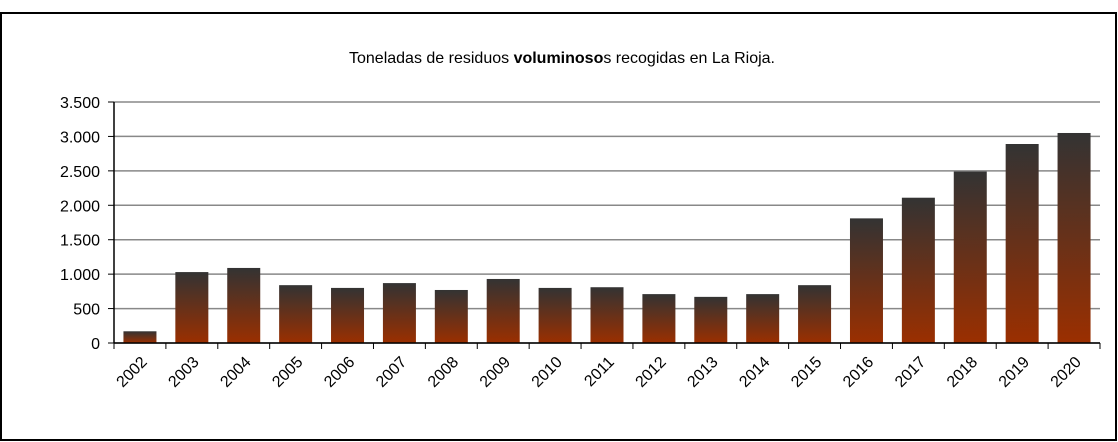  Describe the element at coordinates (80, 103) in the screenshot. I see `y-tick-label: 3.500` at that location.